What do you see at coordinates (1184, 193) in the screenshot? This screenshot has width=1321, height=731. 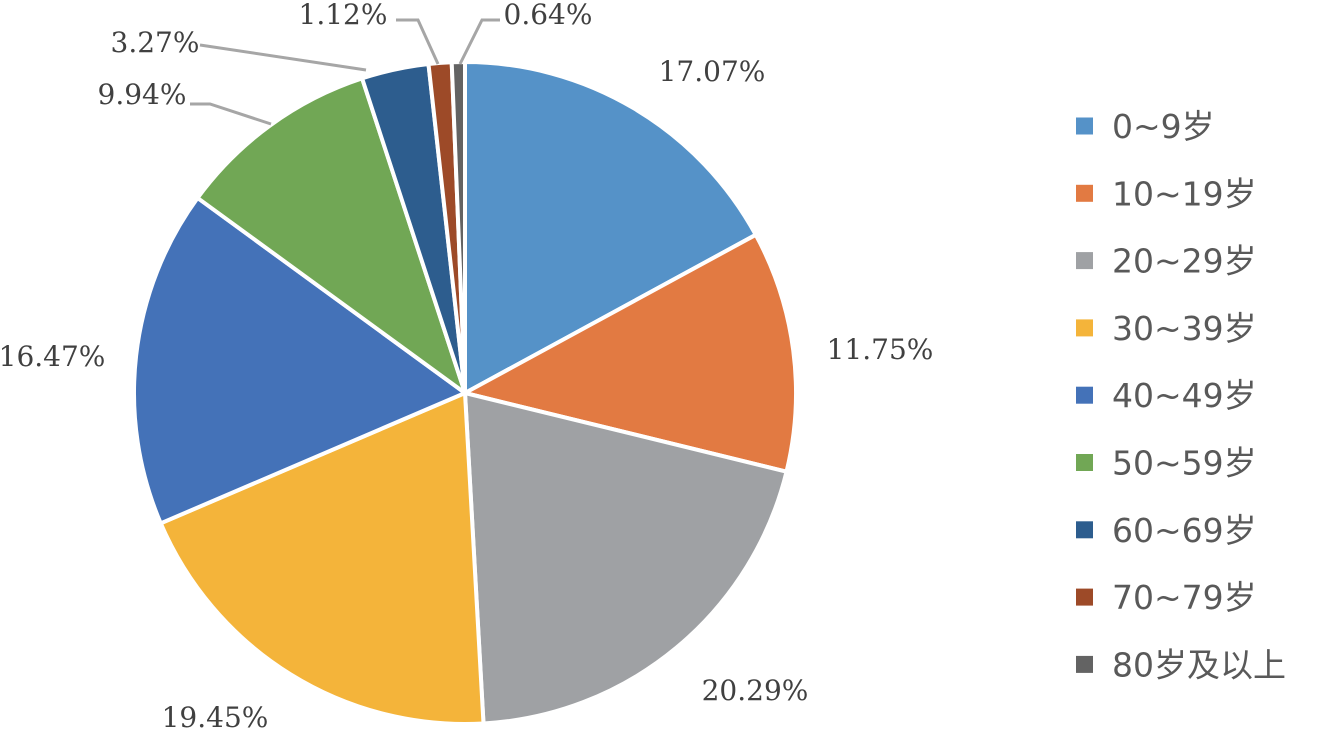 I see `legend-label-2: 10~19岁` at bounding box center [1184, 193].